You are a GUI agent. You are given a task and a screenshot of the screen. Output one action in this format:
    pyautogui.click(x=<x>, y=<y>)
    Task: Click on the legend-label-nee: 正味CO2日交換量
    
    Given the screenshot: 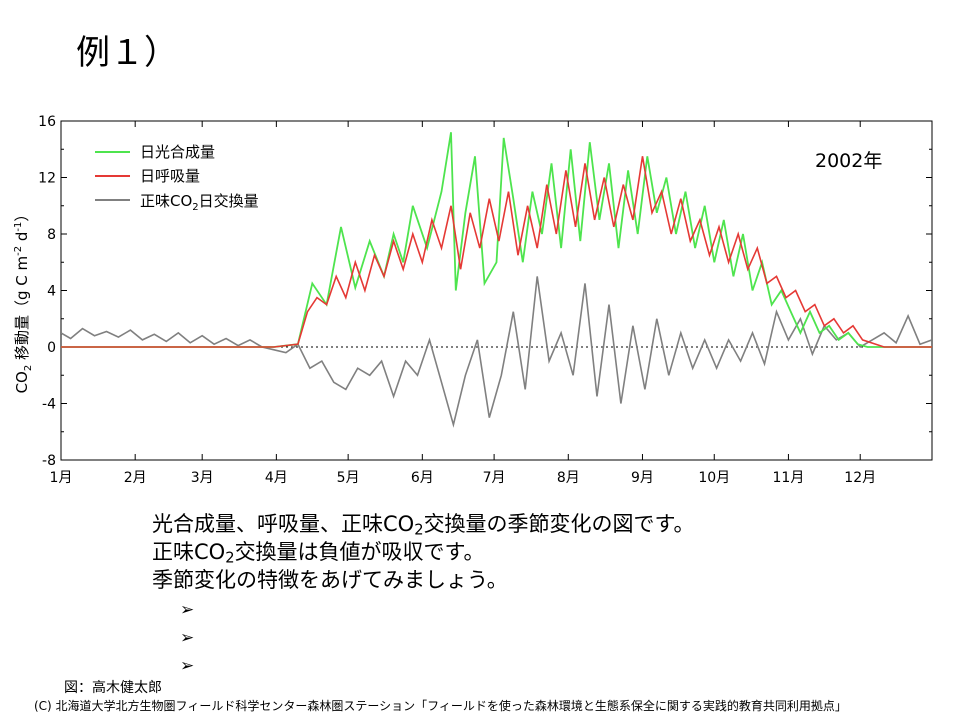 What is the action you would take?
    pyautogui.click(x=199, y=202)
    